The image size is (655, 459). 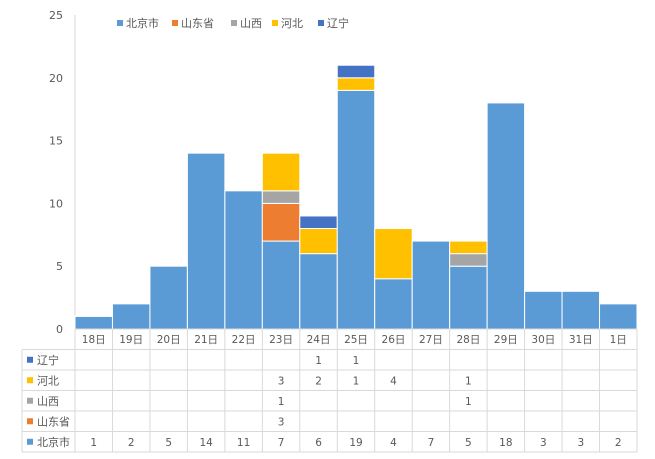 I want to click on x-tick-label-0: 18日, so click(x=94, y=340).